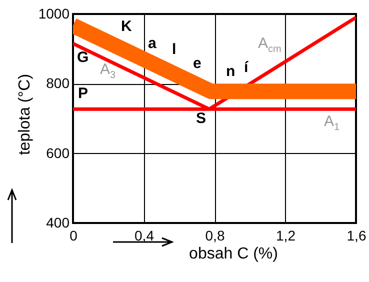 The width and height of the screenshot is (369, 282). I want to click on annotation: A$_{3}$, so click(108, 71).